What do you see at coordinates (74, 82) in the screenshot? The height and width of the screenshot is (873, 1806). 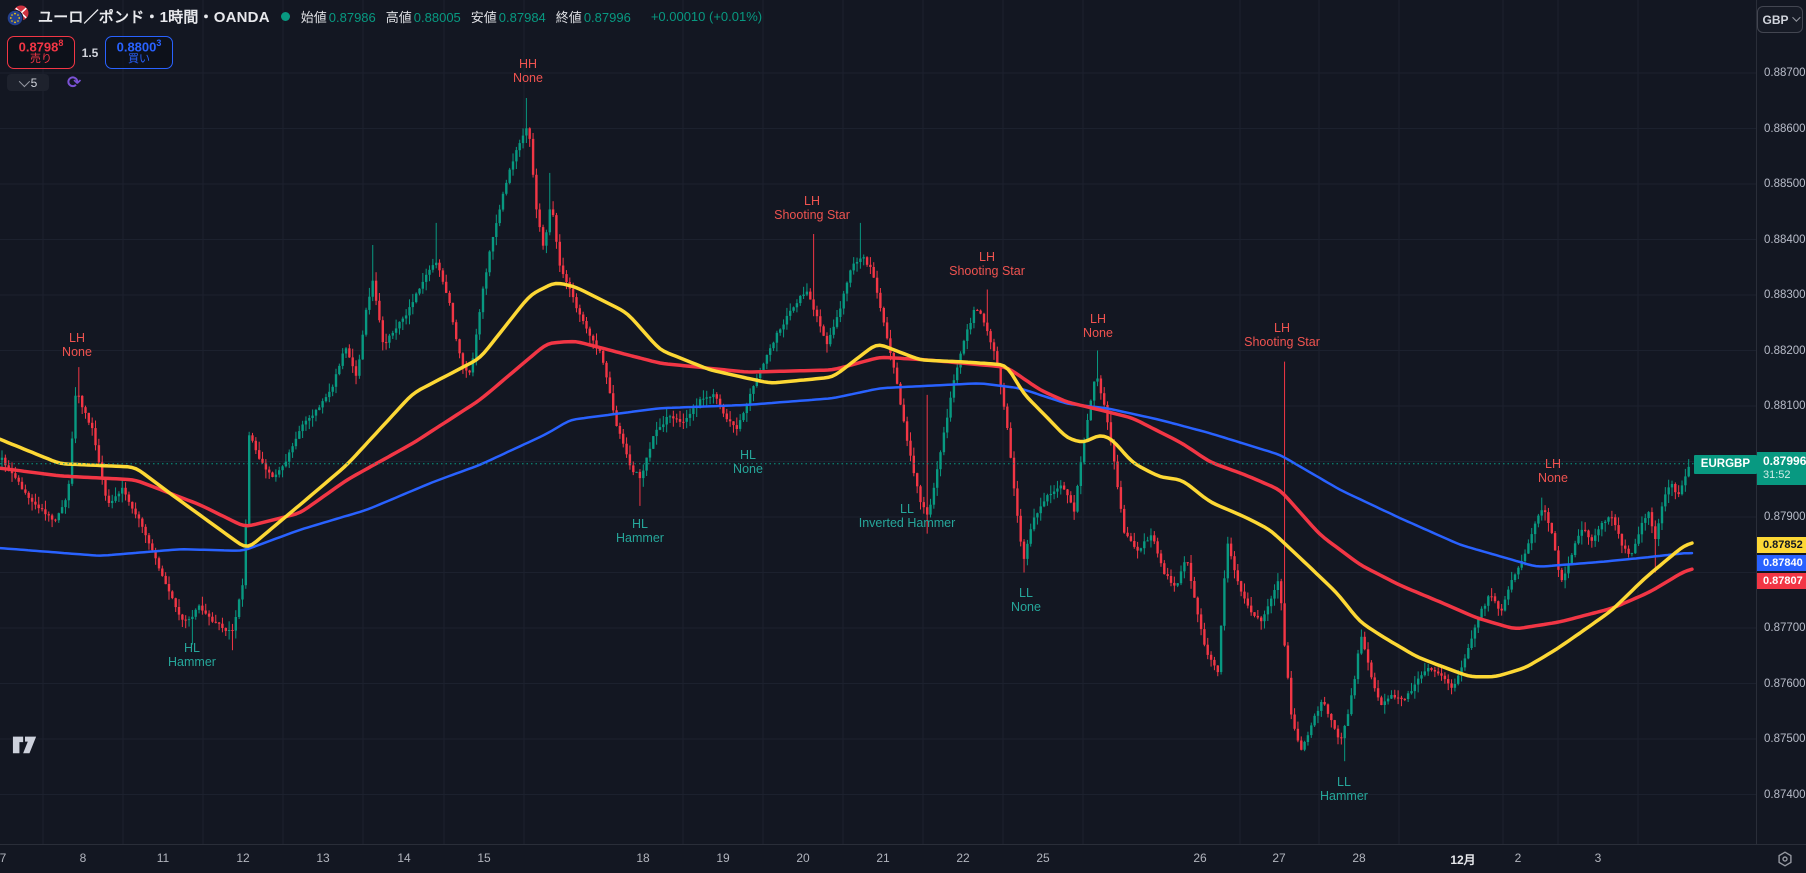 I see `replay-icon: ⟳` at bounding box center [74, 82].